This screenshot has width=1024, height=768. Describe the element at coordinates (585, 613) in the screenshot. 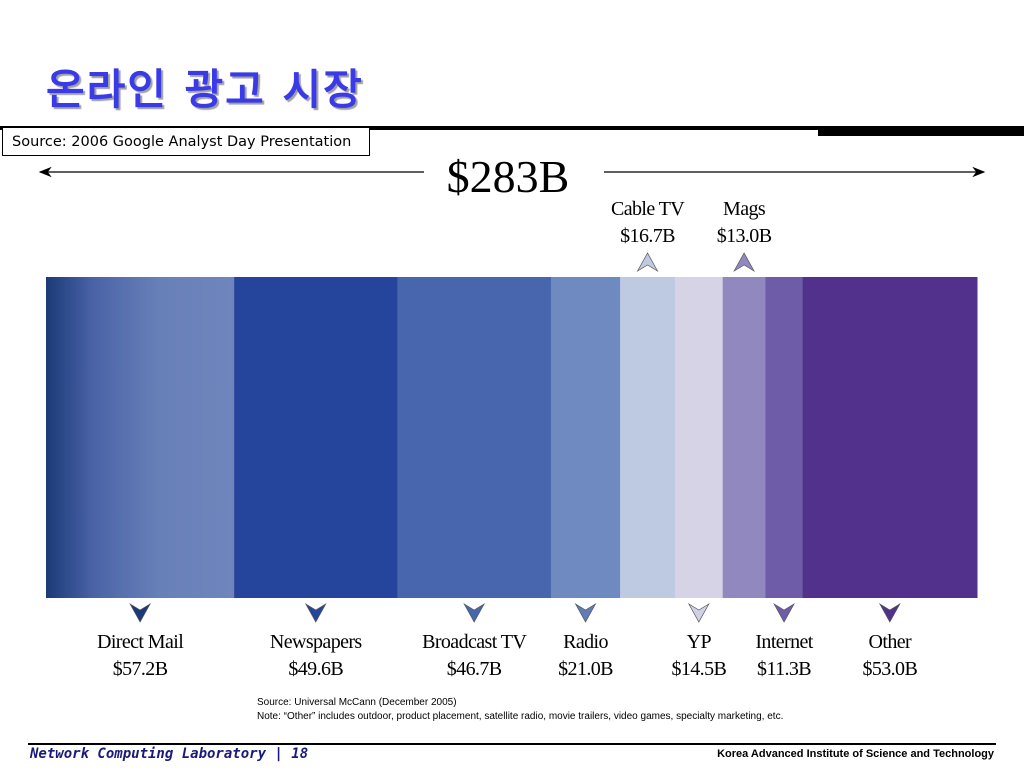

I see `pointer-radio` at that location.